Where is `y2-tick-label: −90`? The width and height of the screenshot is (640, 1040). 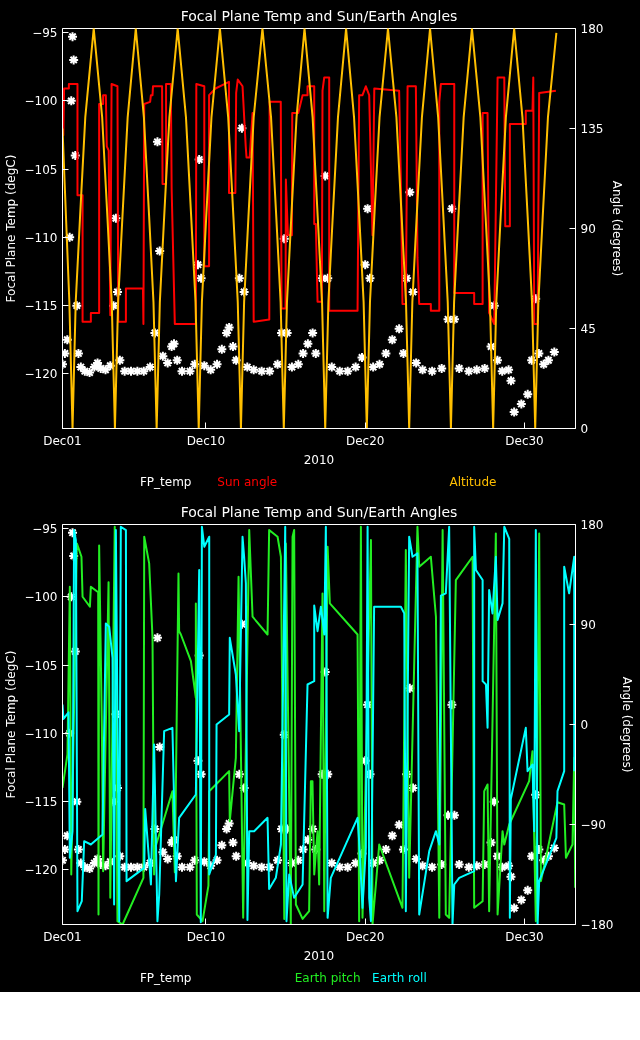
y2-tick-label: −90 is located at coordinates (593, 825).